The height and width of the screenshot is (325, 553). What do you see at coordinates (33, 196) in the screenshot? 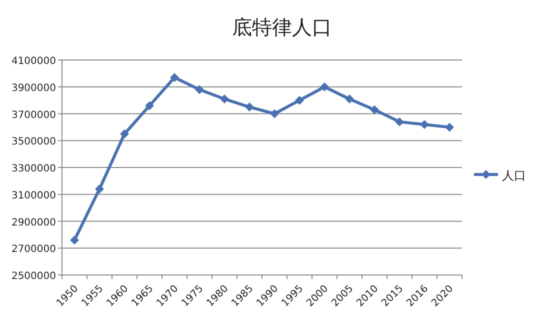
I see `y-tick-label: 3100000` at bounding box center [33, 196].